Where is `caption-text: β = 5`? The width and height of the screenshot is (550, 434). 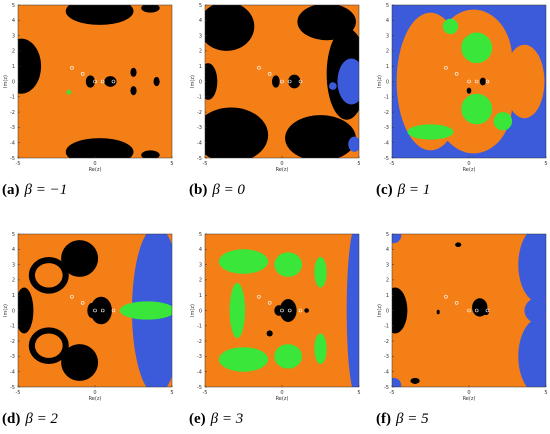 caption-text: β = 5 is located at coordinates (412, 419).